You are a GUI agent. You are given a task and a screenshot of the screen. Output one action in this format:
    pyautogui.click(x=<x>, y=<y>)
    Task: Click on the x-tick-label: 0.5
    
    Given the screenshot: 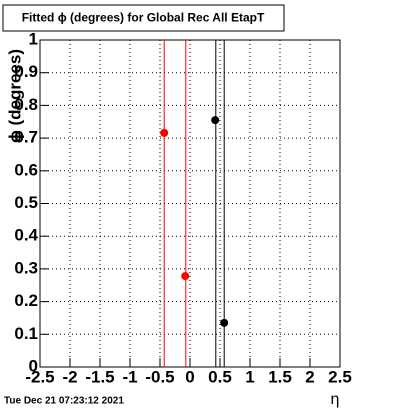 What is the action you would take?
    pyautogui.click(x=220, y=376)
    